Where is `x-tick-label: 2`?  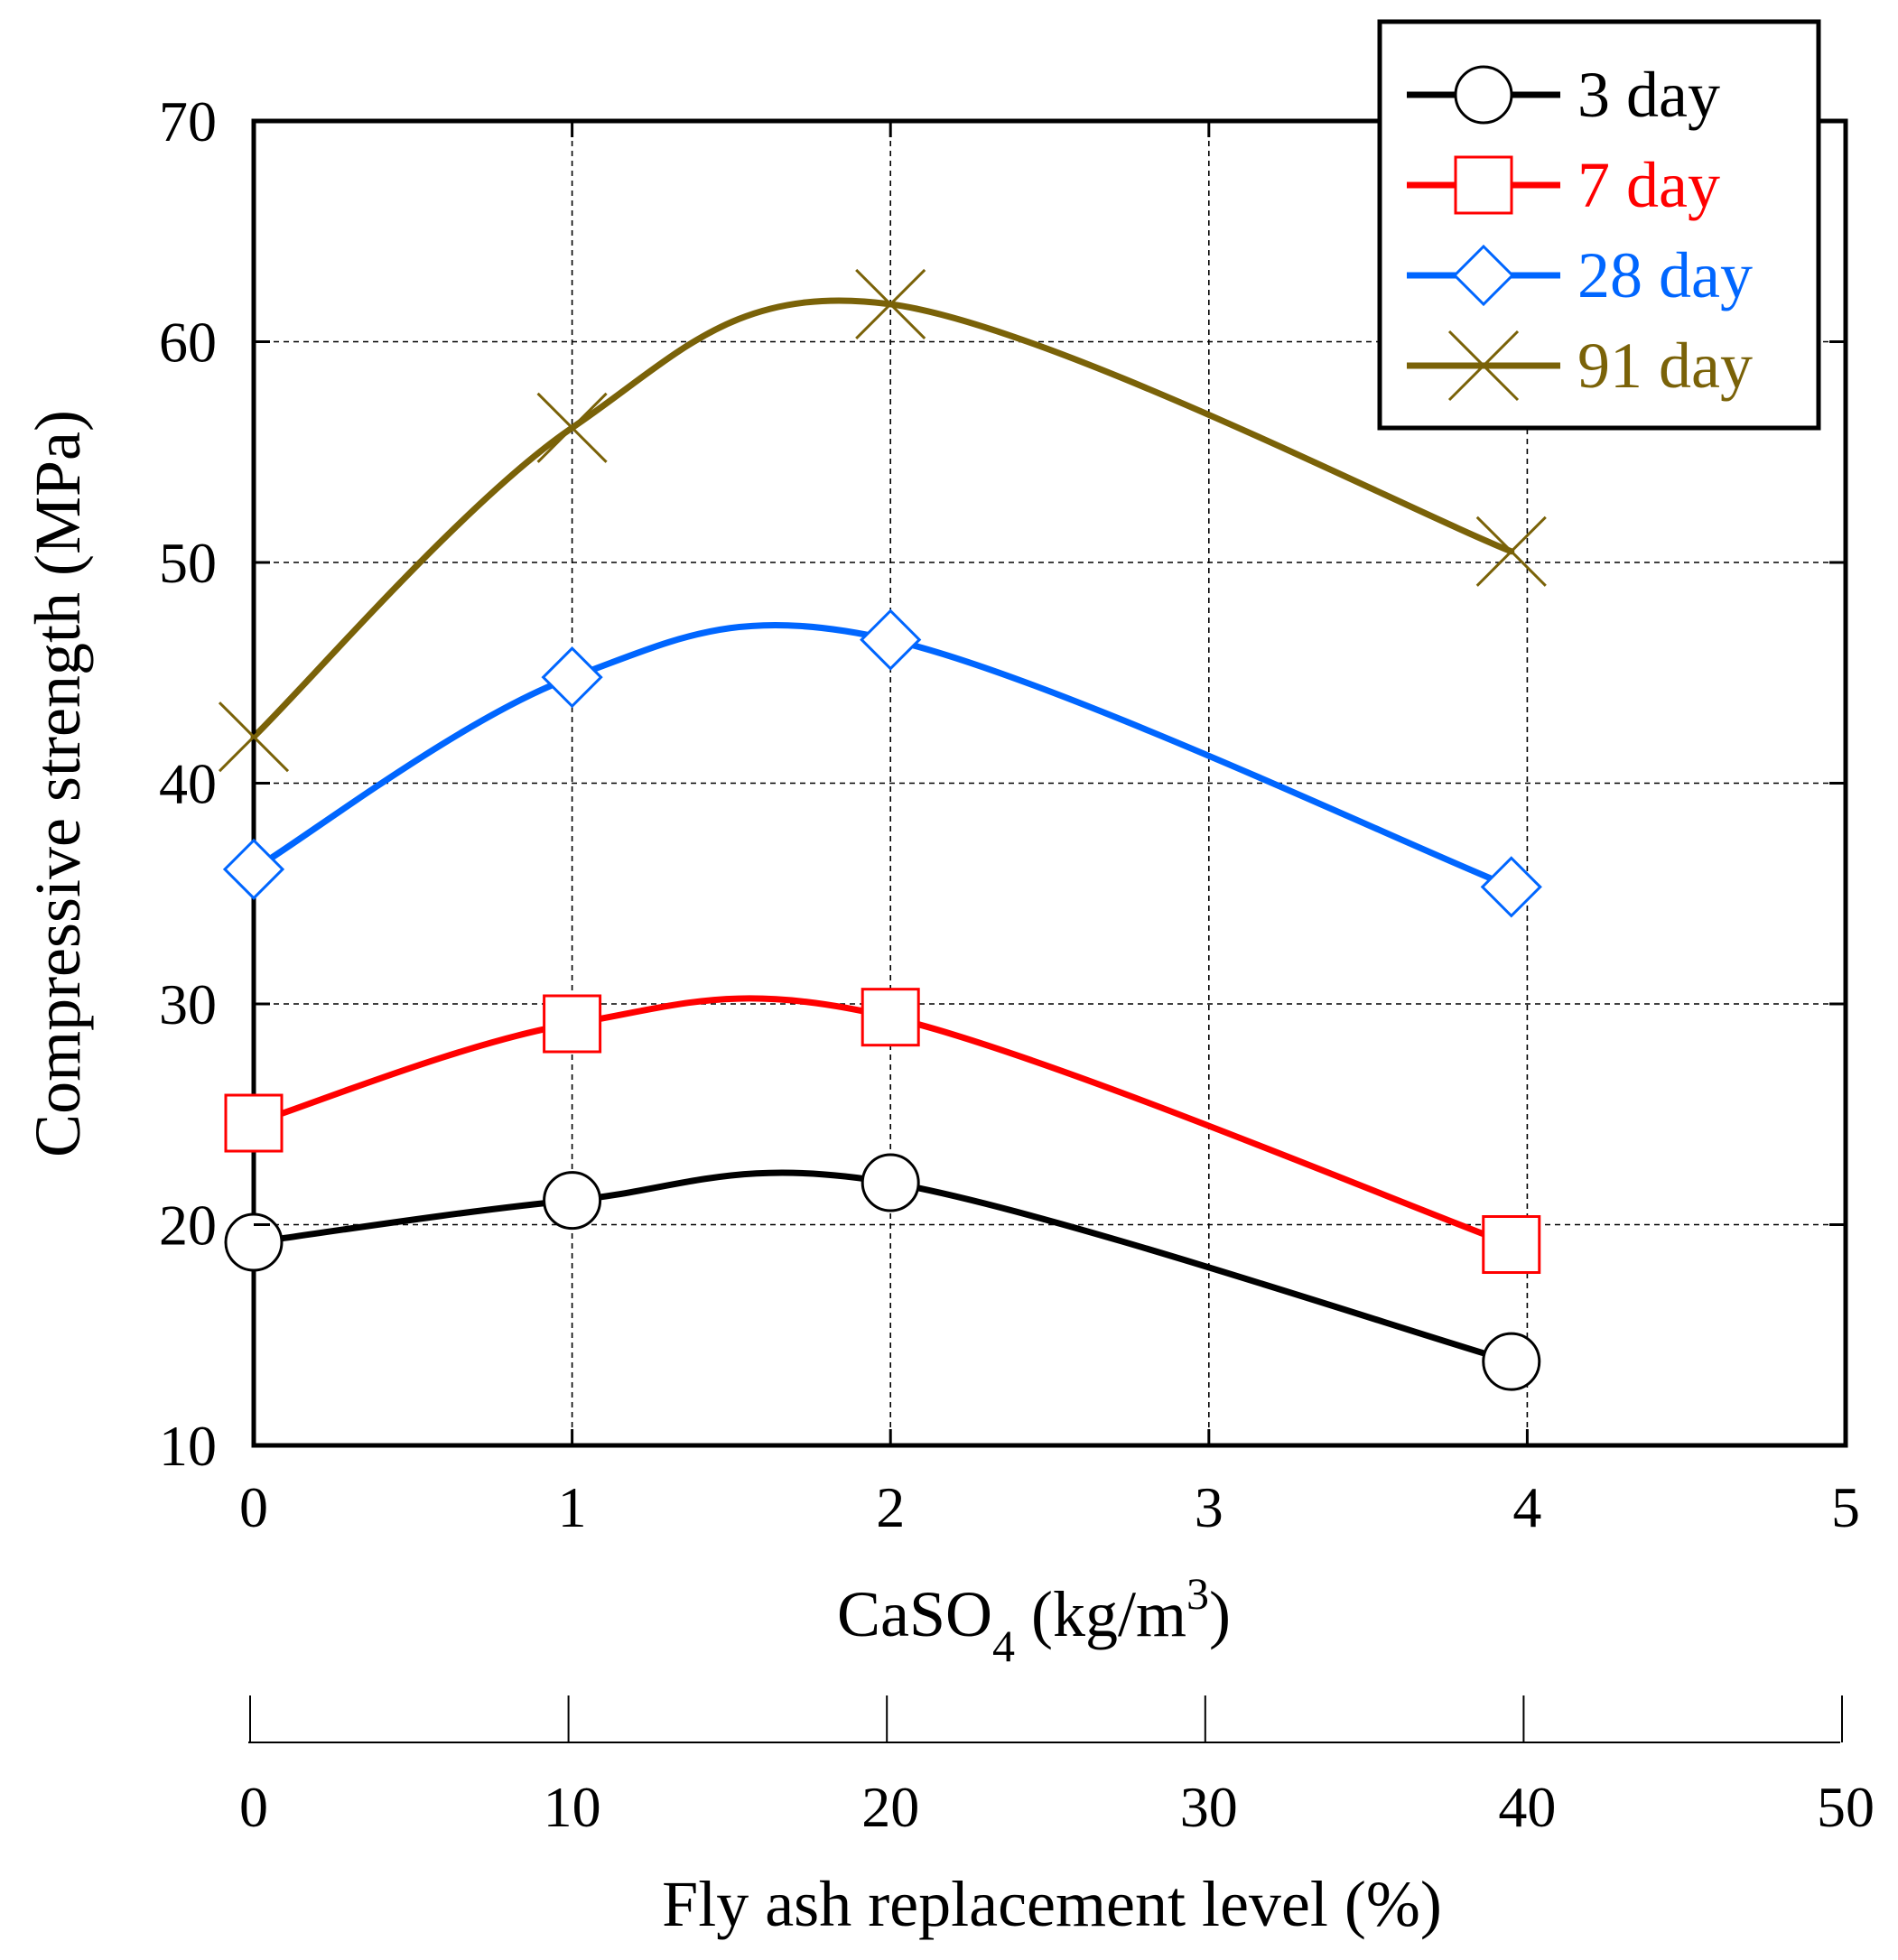
x-tick-label: 2 is located at coordinates (890, 1507).